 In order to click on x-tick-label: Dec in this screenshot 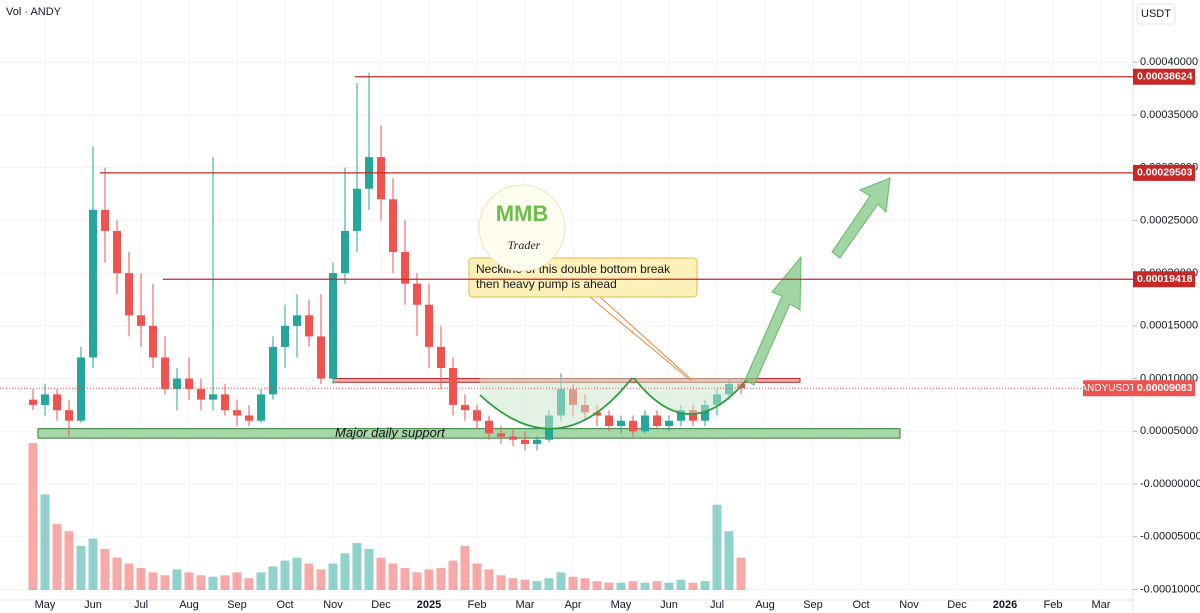, I will do `click(381, 605)`.